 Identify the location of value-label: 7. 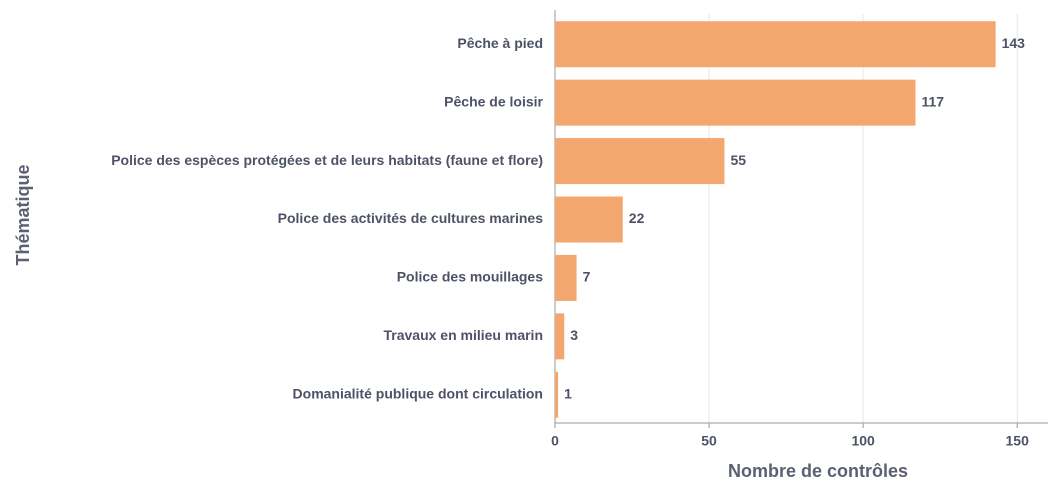
(587, 277).